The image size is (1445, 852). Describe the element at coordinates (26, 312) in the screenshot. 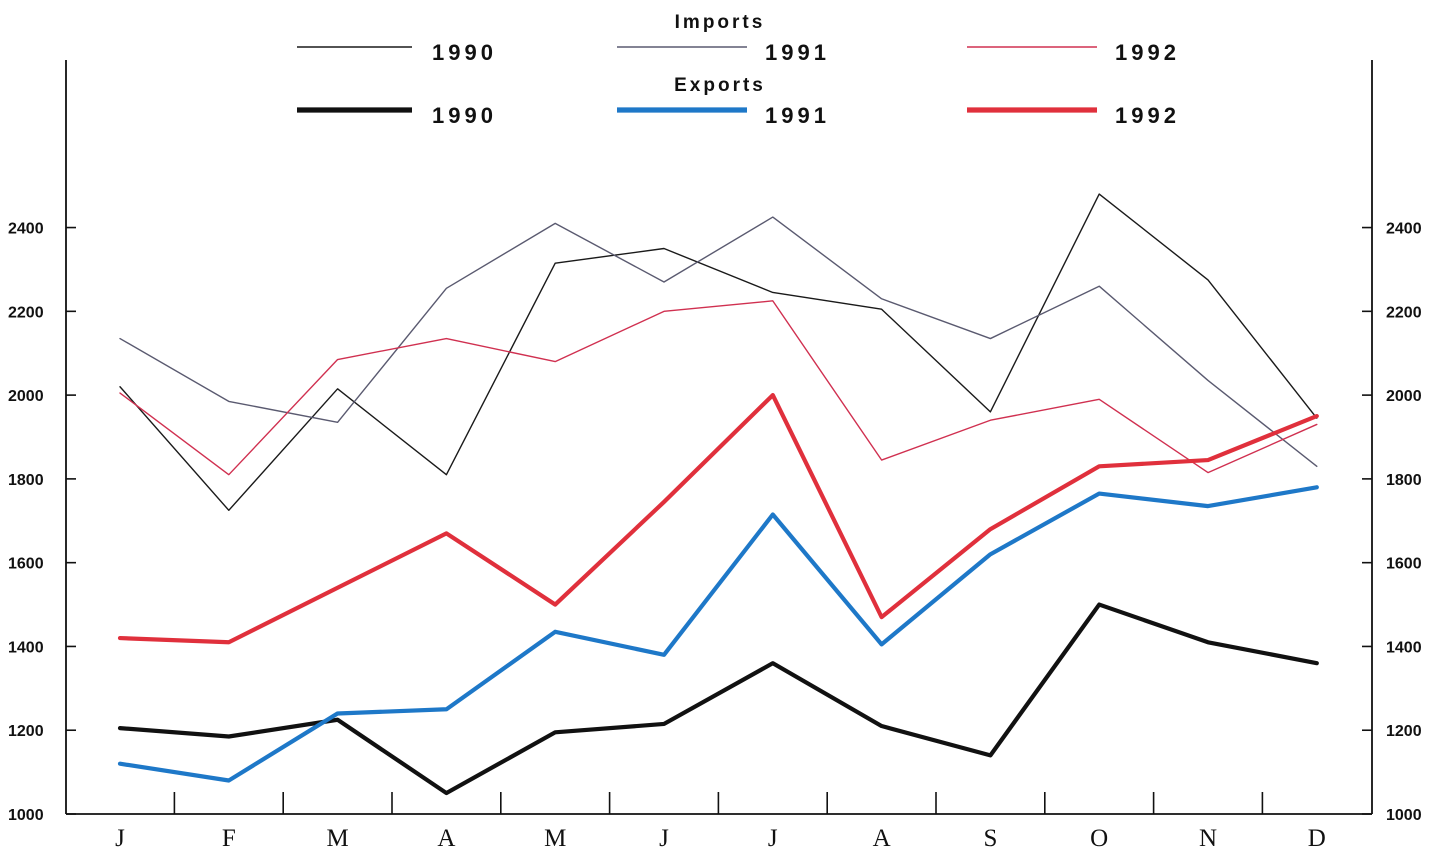

I see `ytick-label-left: 2200` at that location.